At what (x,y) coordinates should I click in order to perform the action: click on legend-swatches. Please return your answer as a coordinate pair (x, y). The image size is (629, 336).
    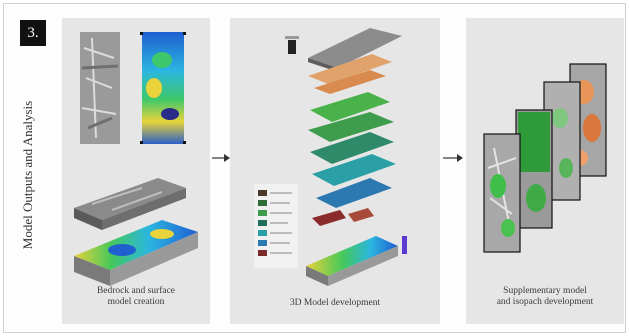
    Looking at the image, I should click on (262, 223).